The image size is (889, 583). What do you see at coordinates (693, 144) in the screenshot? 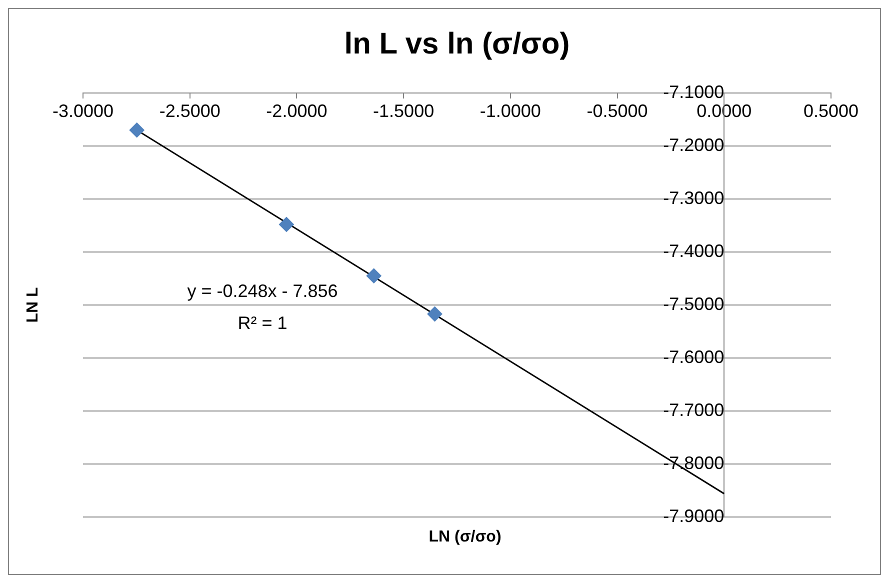
I see `y-tick-label: -7.2000` at bounding box center [693, 144].